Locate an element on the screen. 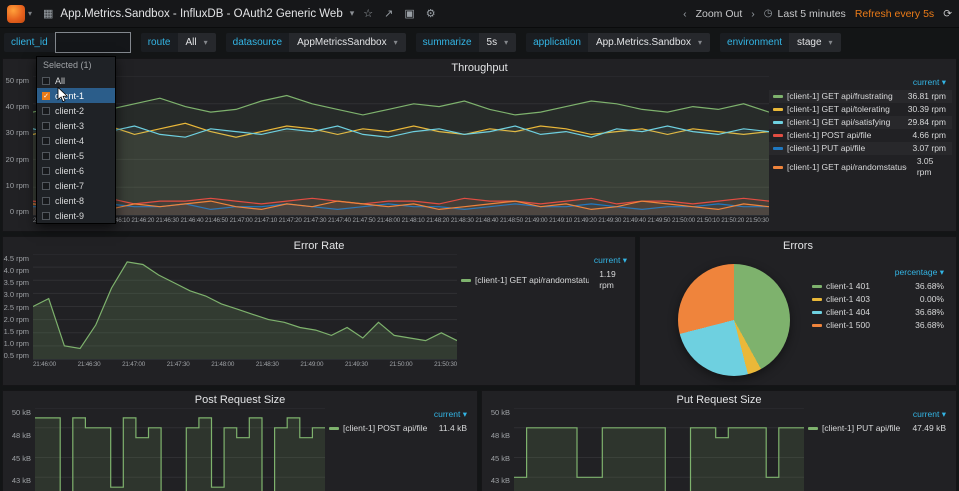 This screenshot has width=959, height=491. legend-series-value: 47.49 kB is located at coordinates (929, 428).